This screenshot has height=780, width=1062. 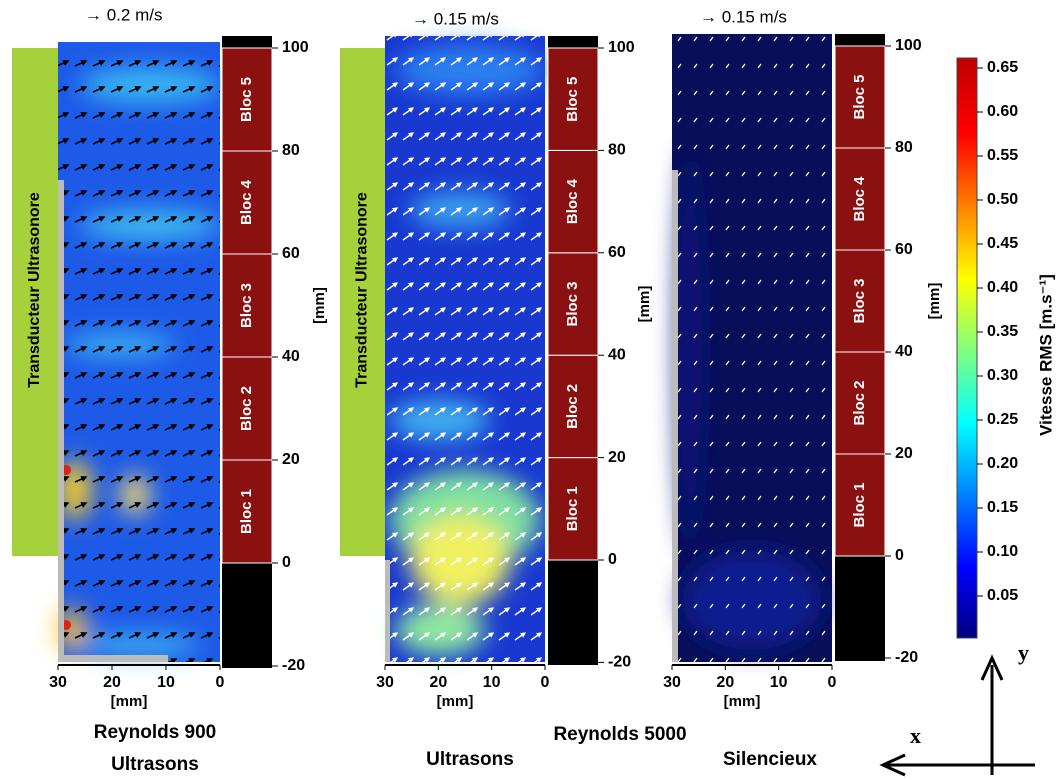 I want to click on colorbar-tick-label: 0.10, so click(x=1002, y=551).